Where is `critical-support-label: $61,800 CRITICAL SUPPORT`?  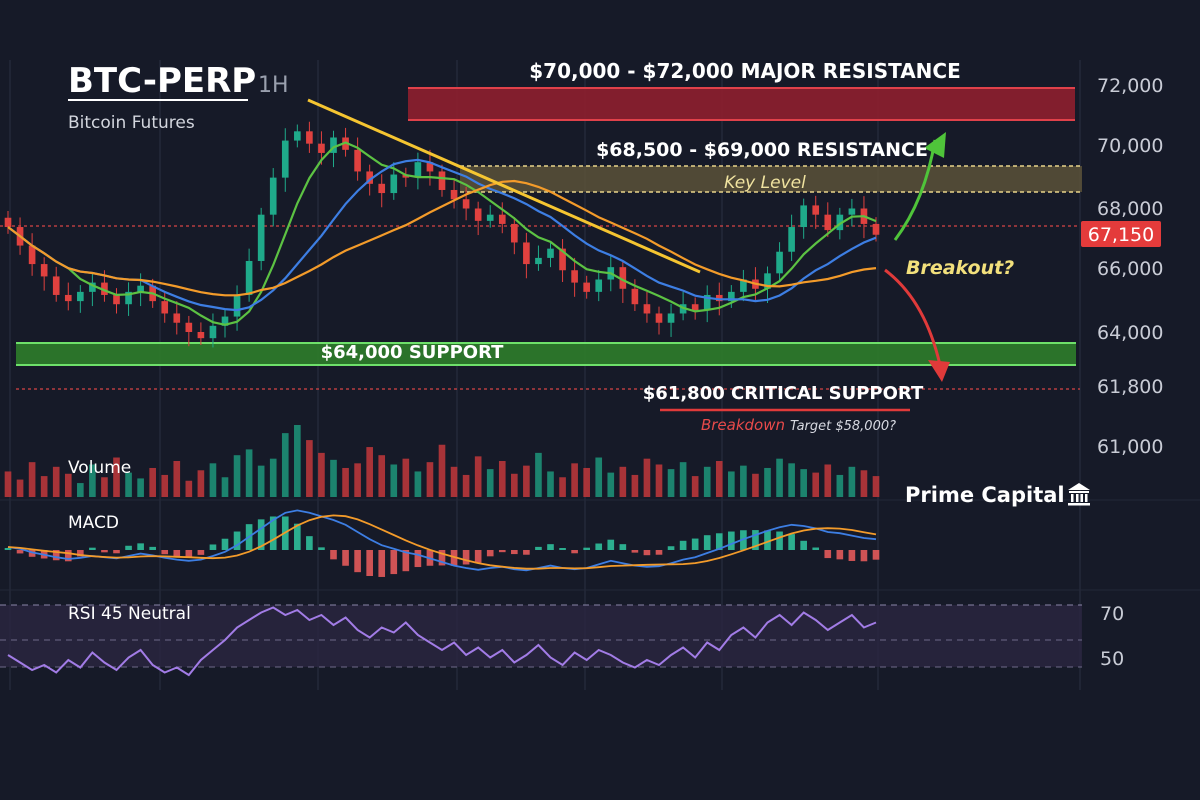 critical-support-label: $61,800 CRITICAL SUPPORT is located at coordinates (783, 393).